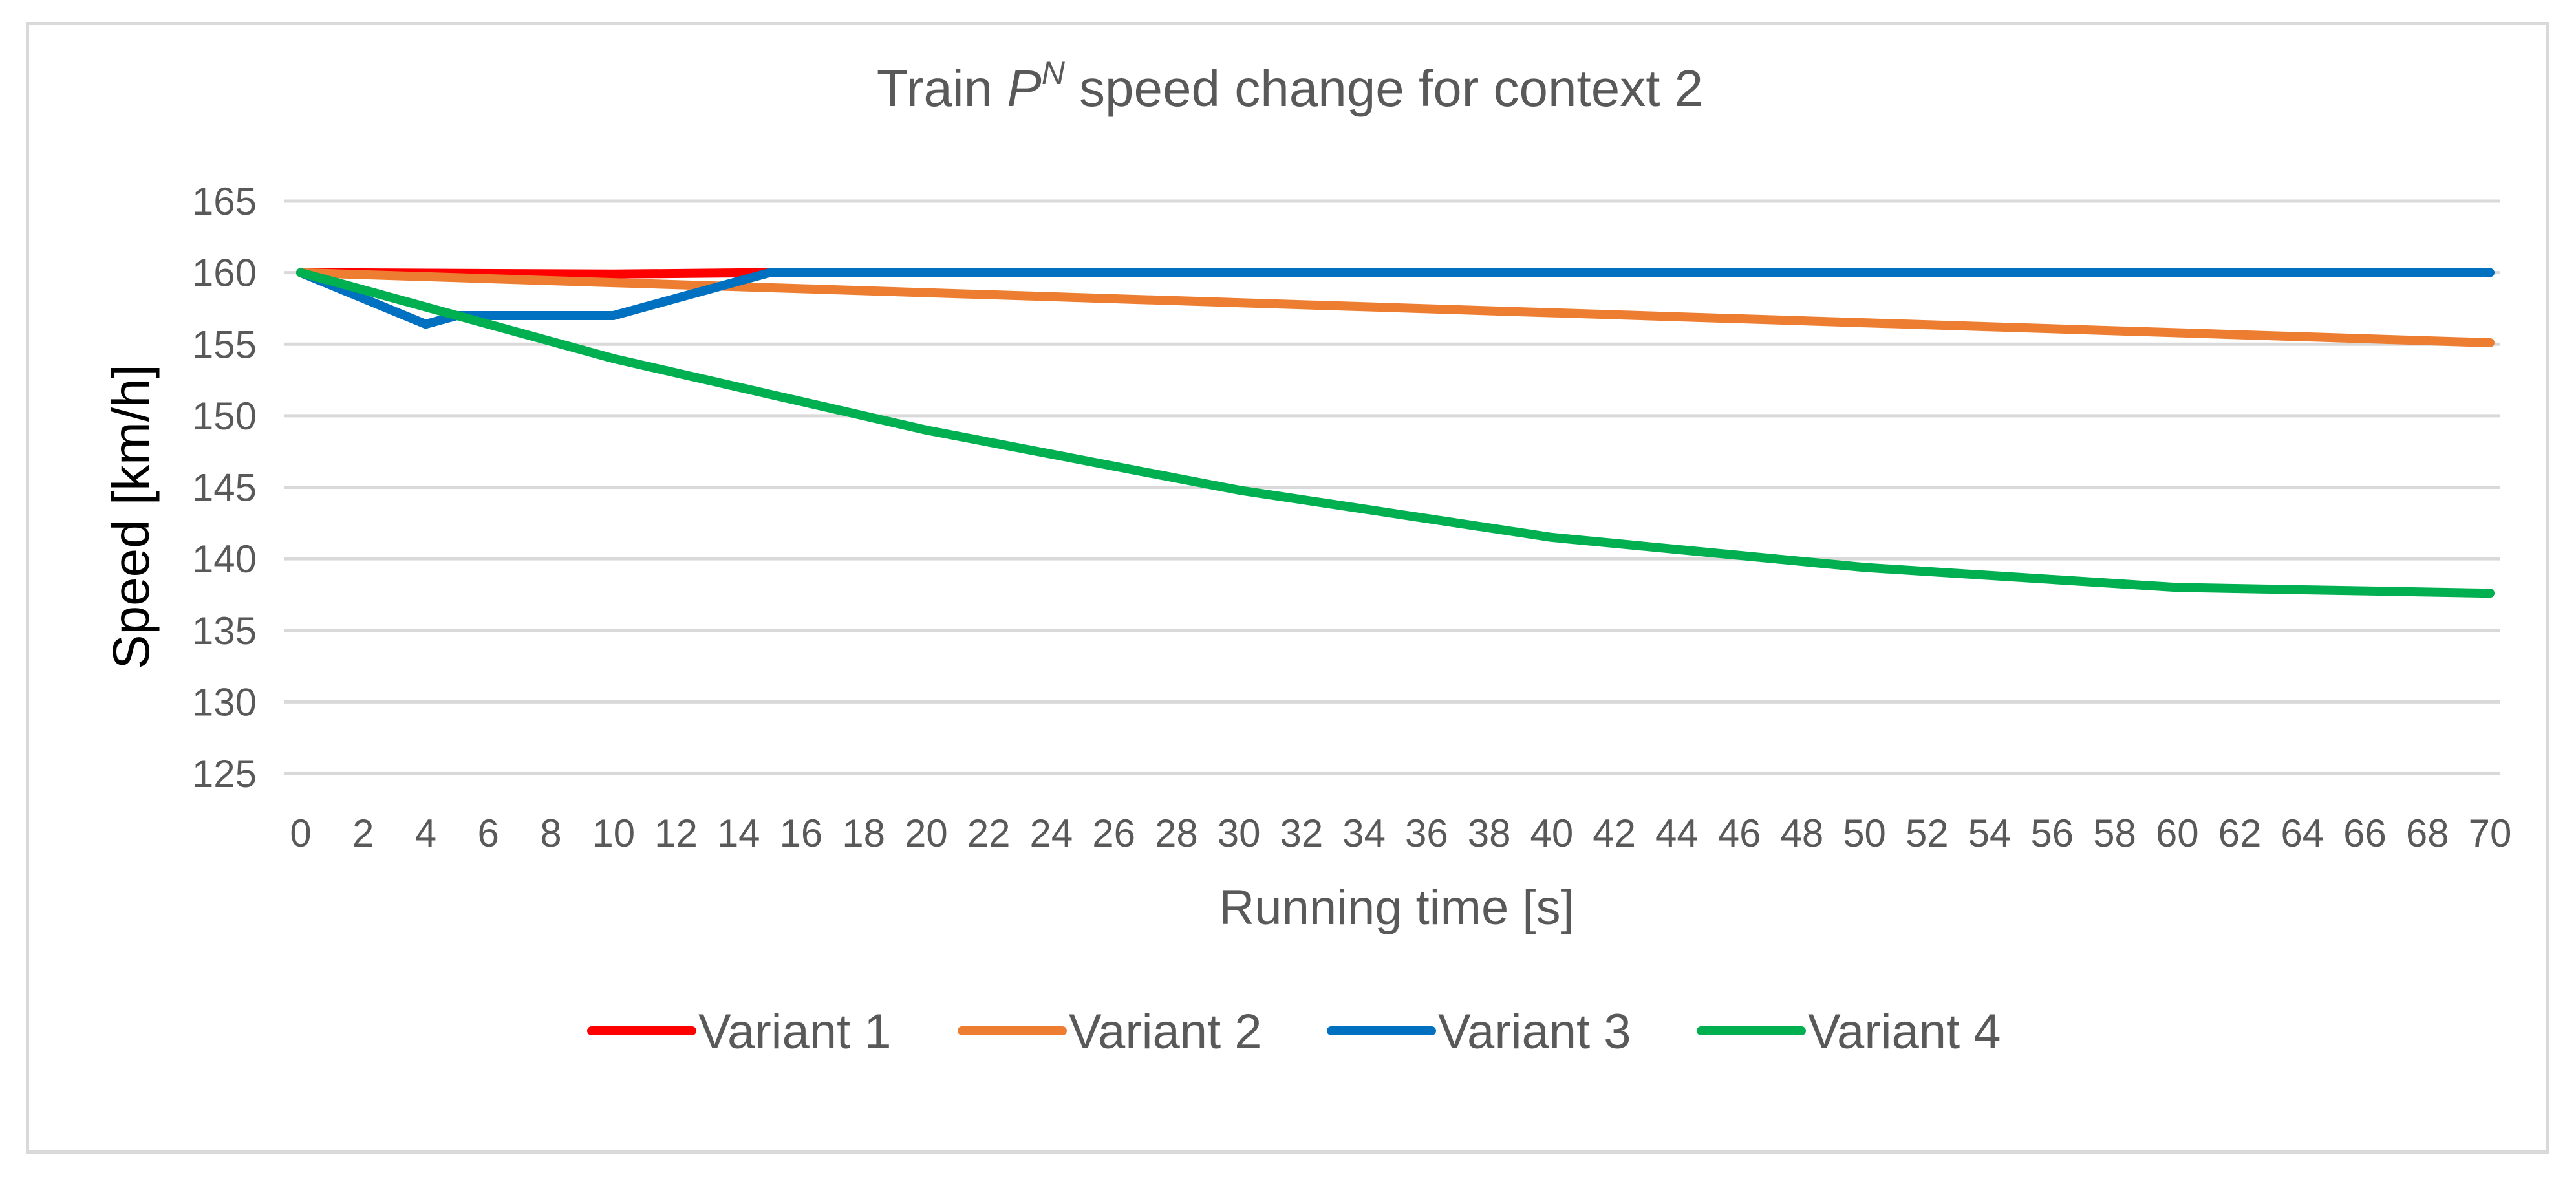  Describe the element at coordinates (1865, 833) in the screenshot. I see `x-tick-label: 50` at that location.